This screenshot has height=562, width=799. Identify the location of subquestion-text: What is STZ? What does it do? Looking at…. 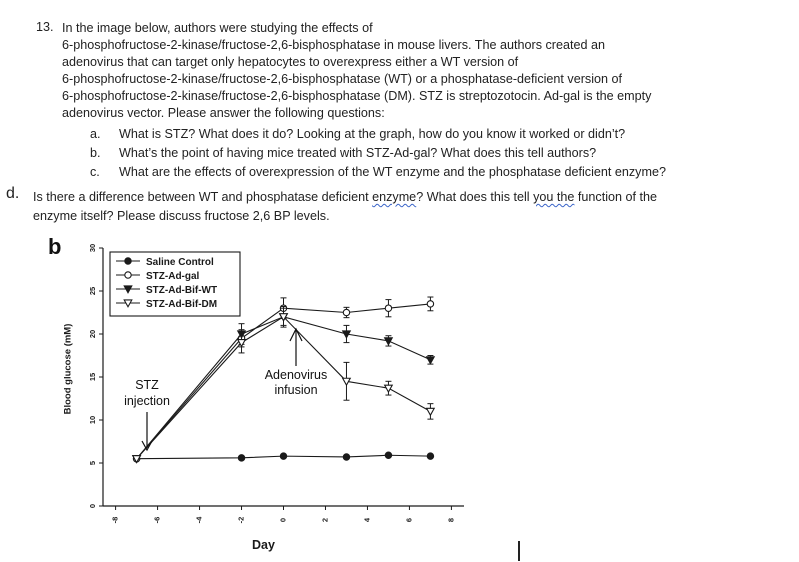
(372, 134).